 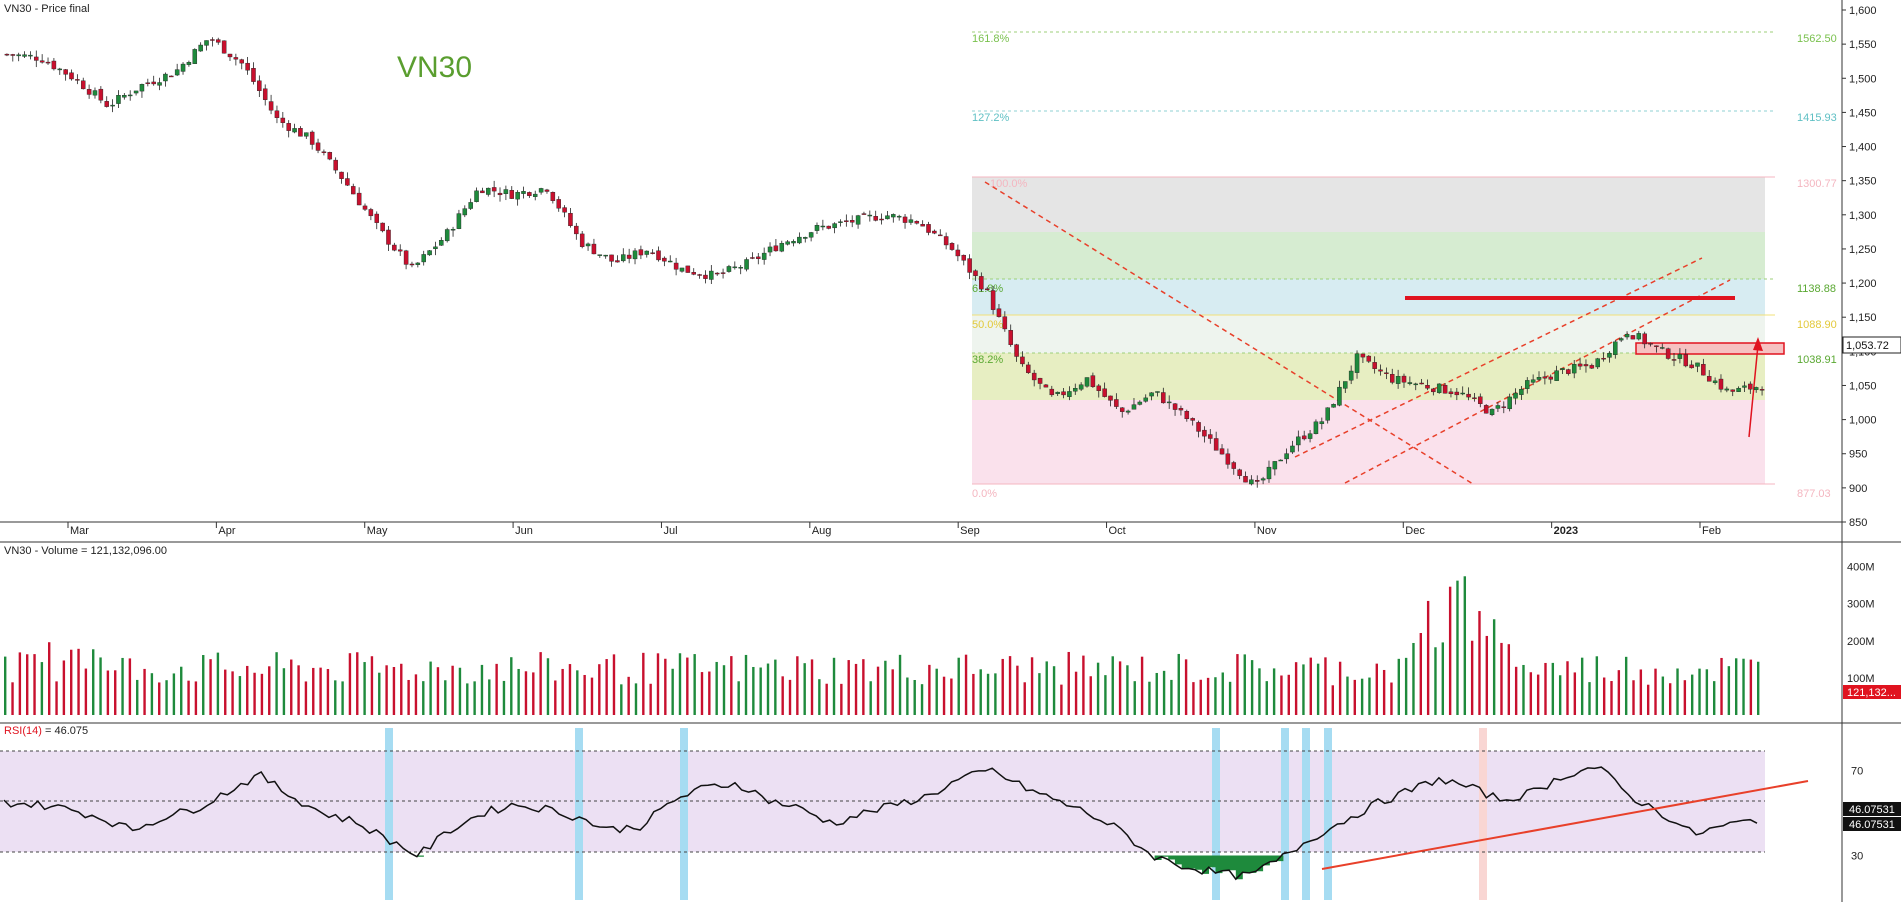 What do you see at coordinates (1863, 386) in the screenshot?
I see `price-tick-label: 1,050` at bounding box center [1863, 386].